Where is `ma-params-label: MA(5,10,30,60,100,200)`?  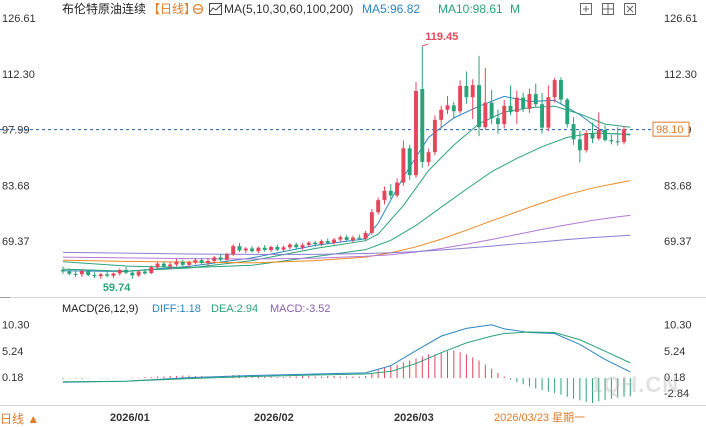
ma-params-label: MA(5,10,30,60,100,200) is located at coordinates (289, 9).